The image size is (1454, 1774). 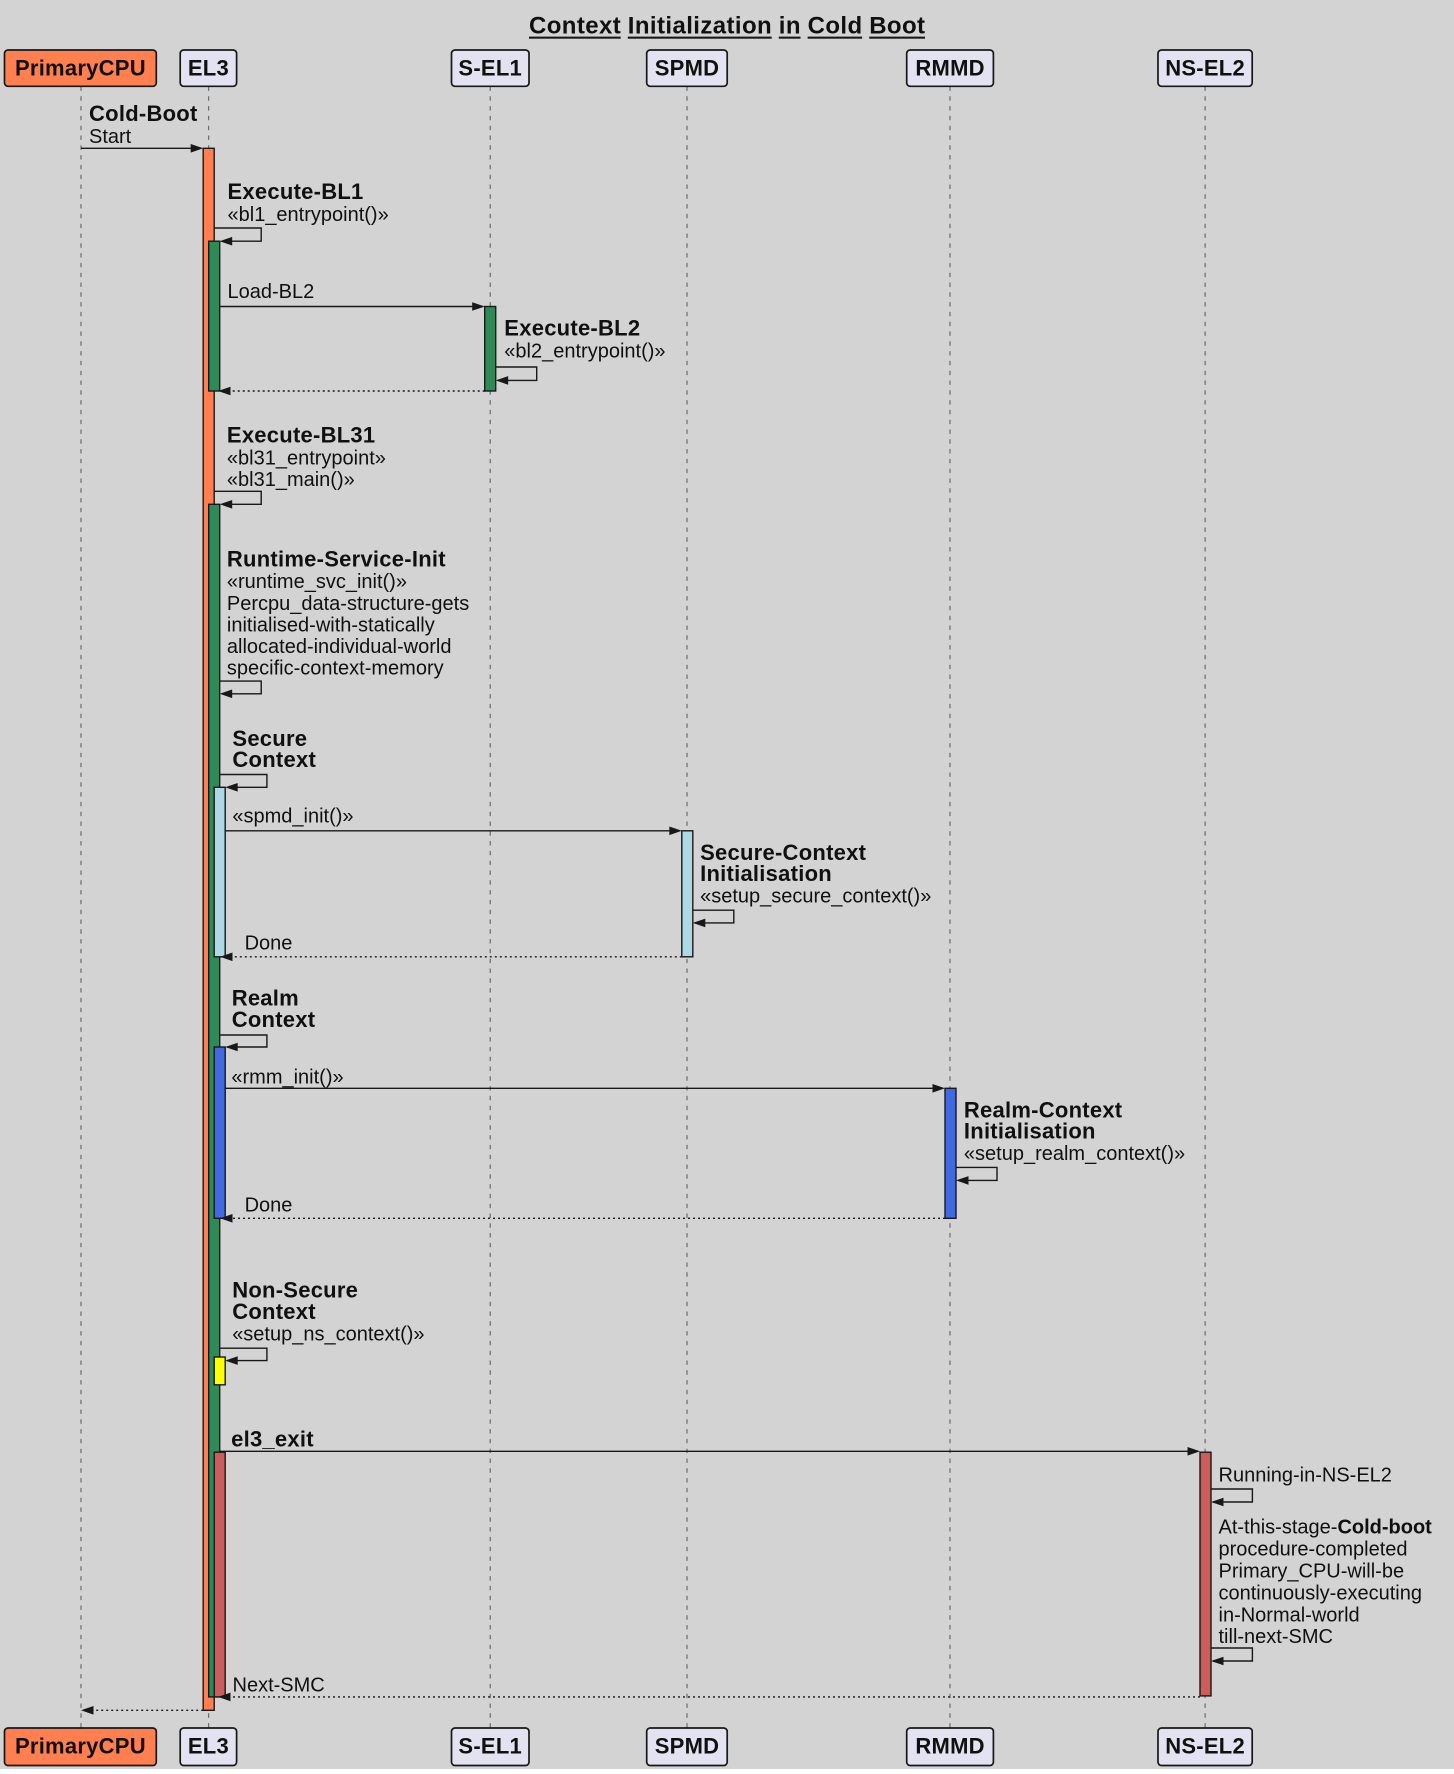 I want to click on svg-text: el3_exit, so click(x=272, y=1438).